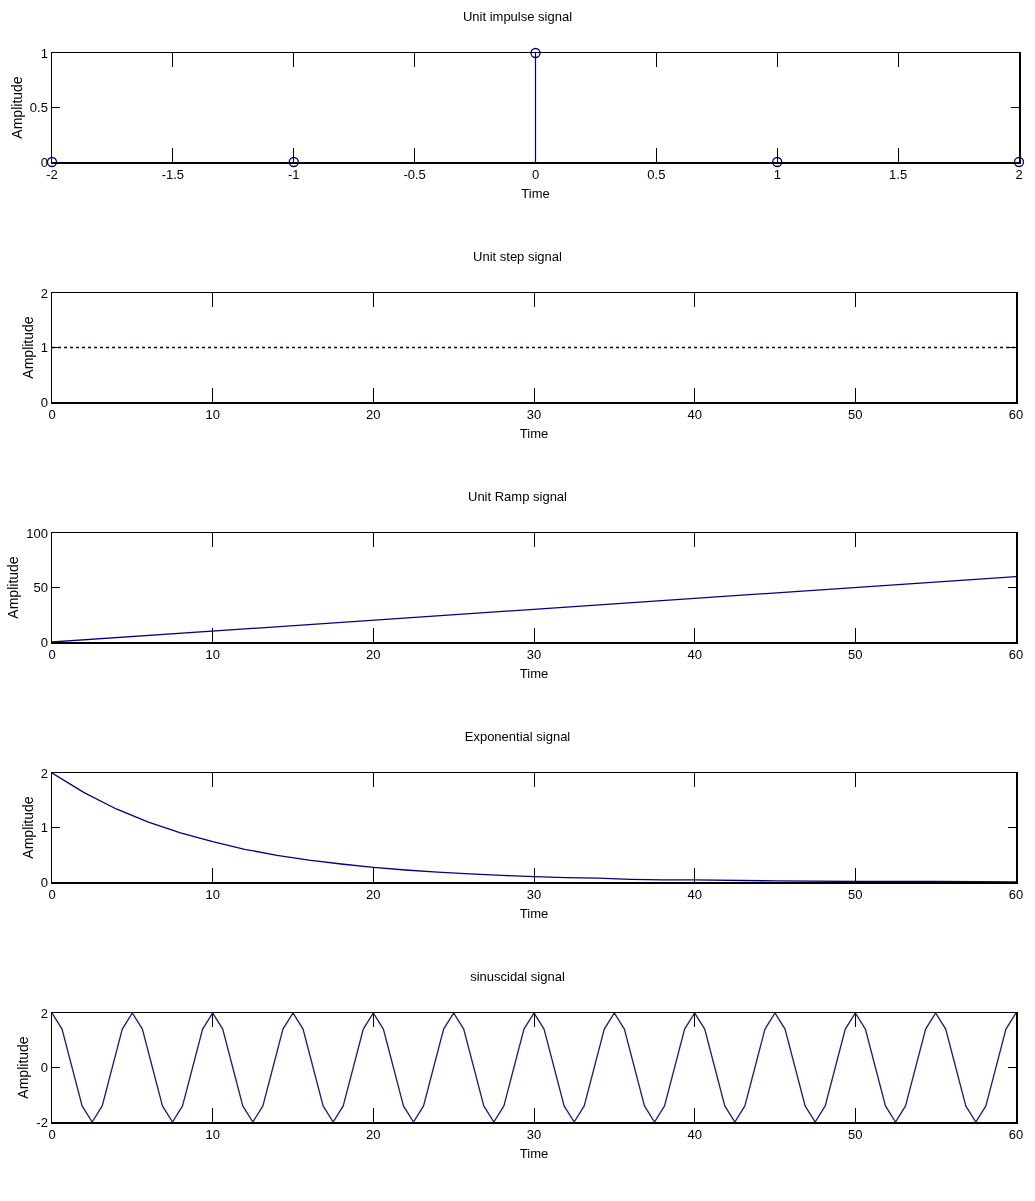 The width and height of the screenshot is (1035, 1201). I want to click on chart-title: Unit Ramp signal, so click(518, 497).